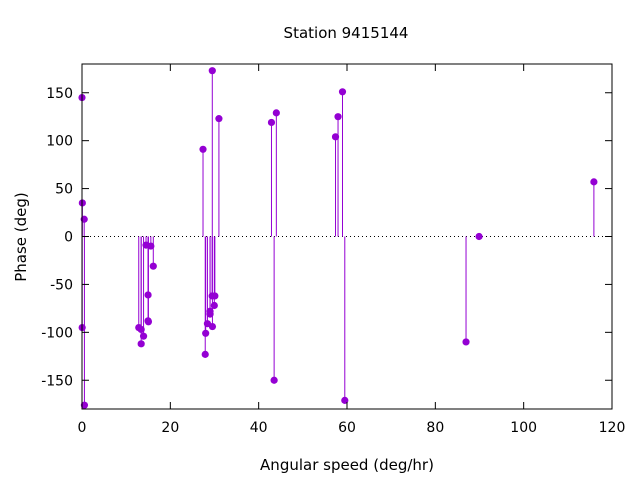 The width and height of the screenshot is (640, 480). I want to click on x-tick-label-20: 20, so click(170, 428).